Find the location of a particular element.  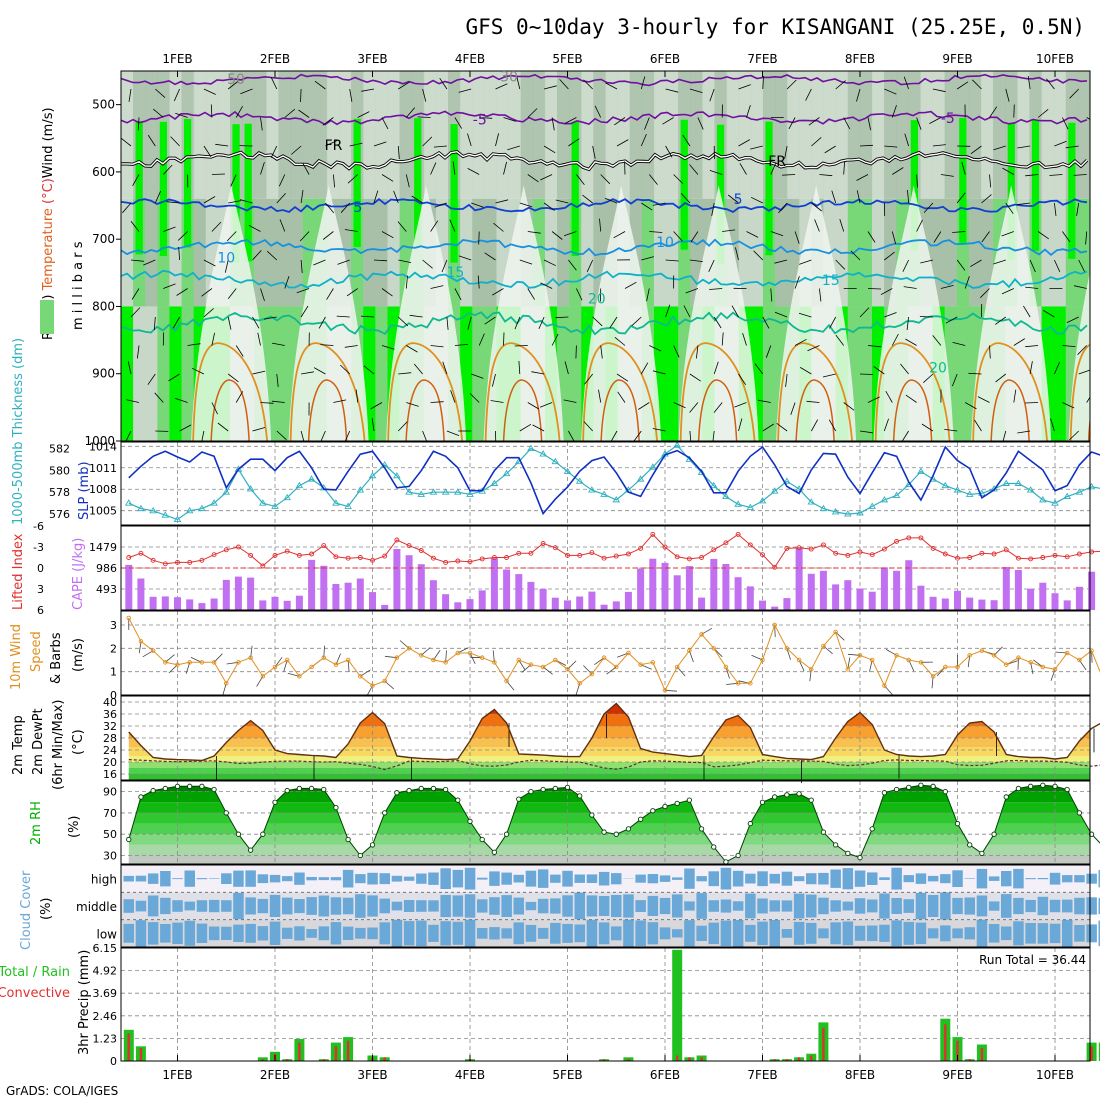

isotherm-line is located at coordinates (604, 206).